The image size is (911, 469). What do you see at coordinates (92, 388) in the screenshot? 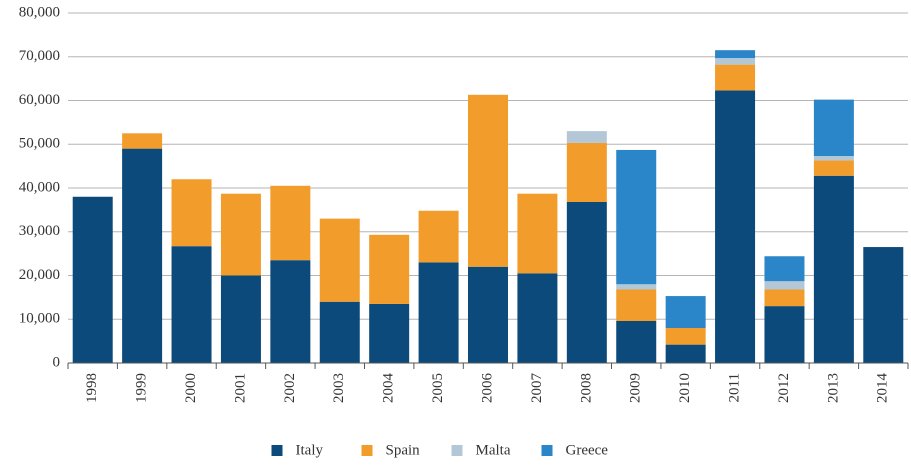
I see `x-tick-label: 1998` at bounding box center [92, 388].